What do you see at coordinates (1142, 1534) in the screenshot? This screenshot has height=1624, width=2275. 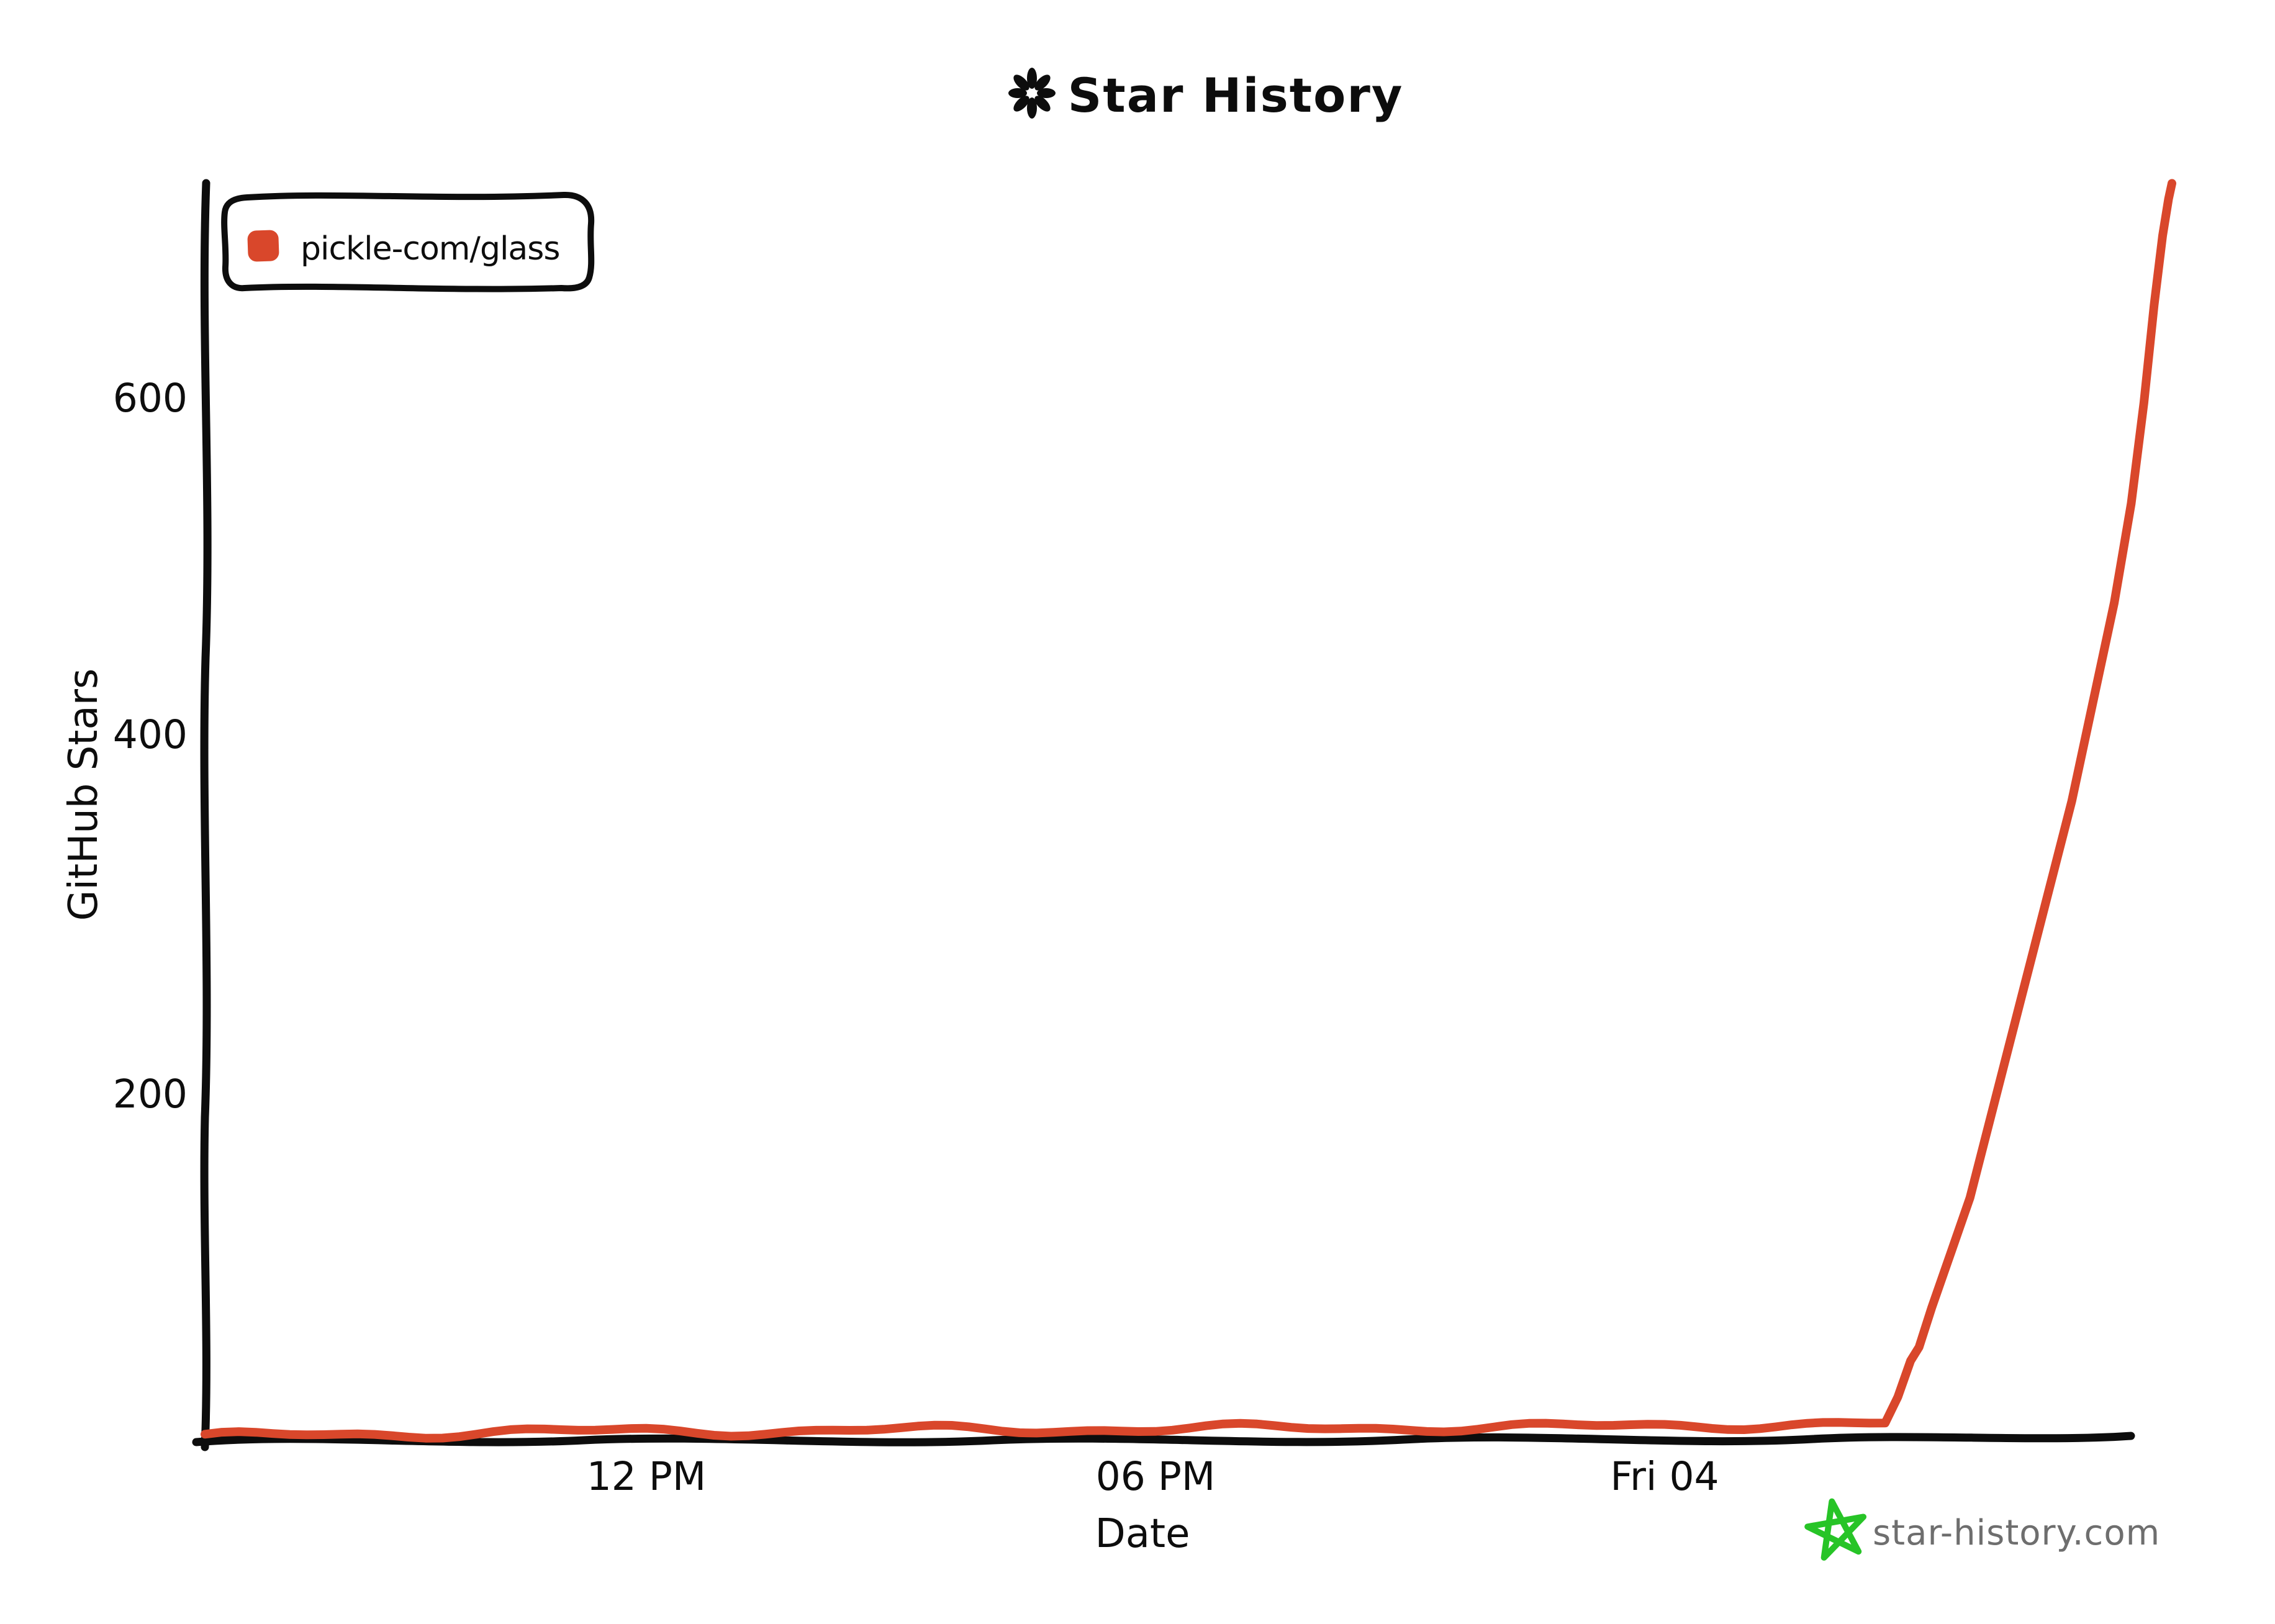 I see `x-axis-title: Date` at bounding box center [1142, 1534].